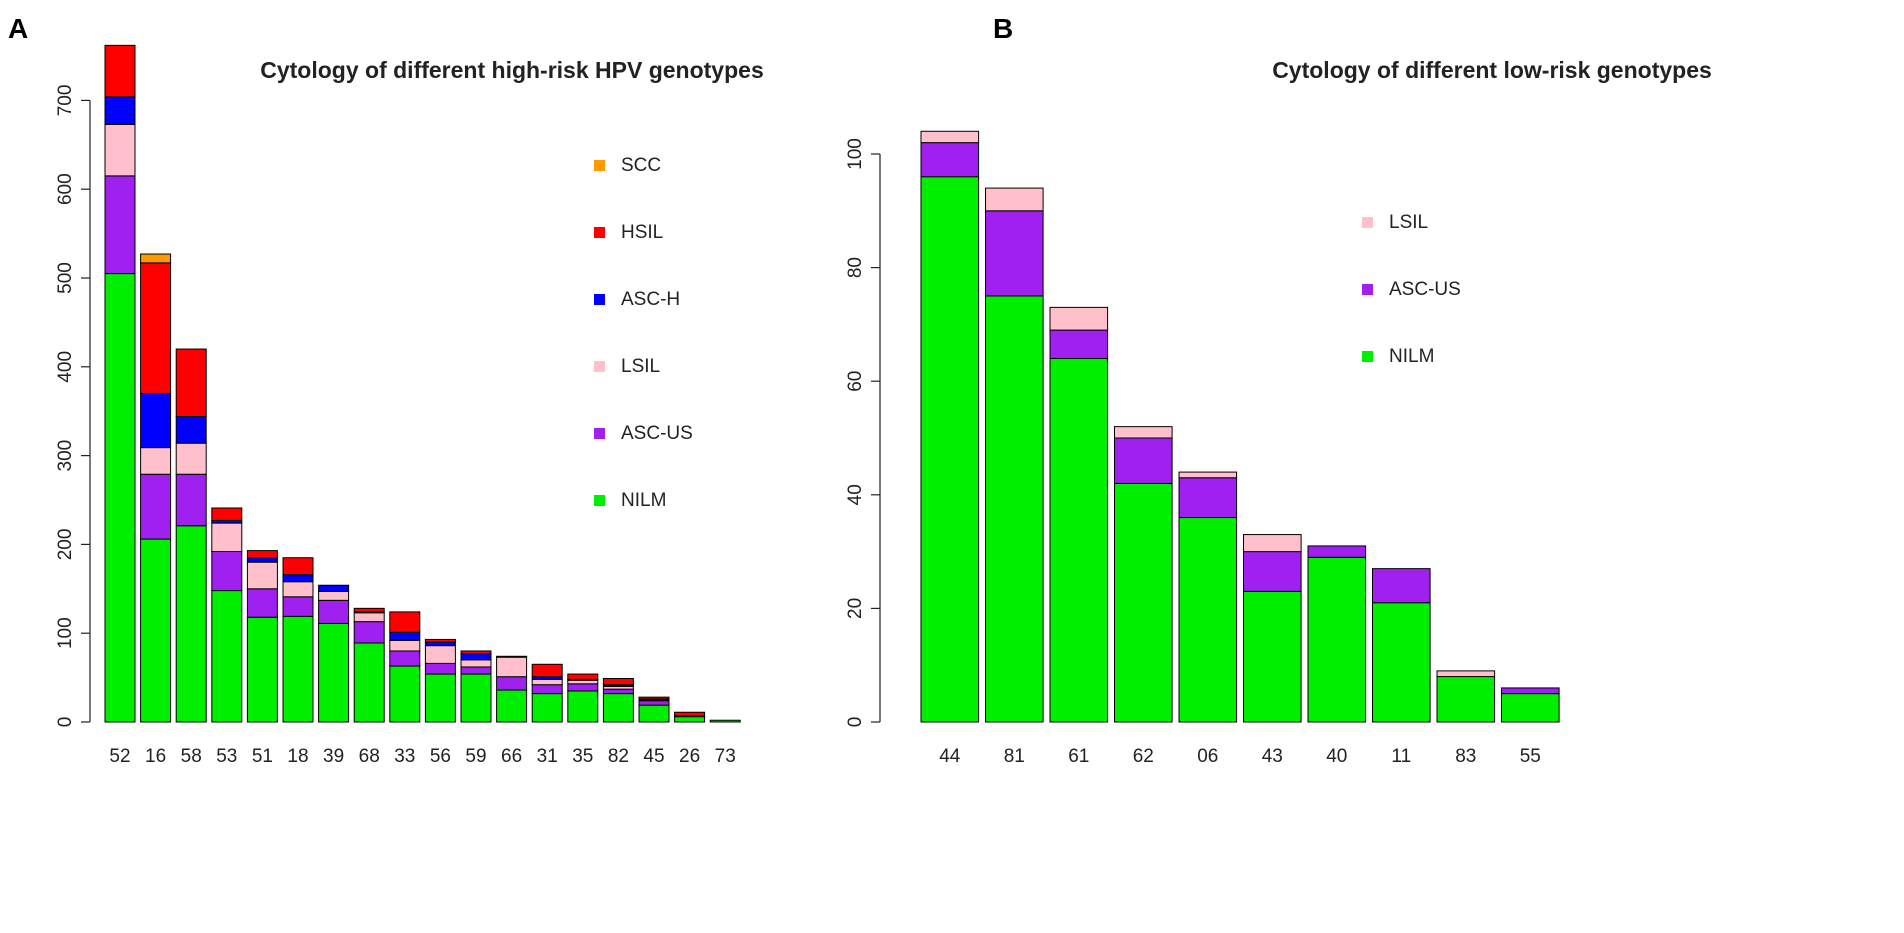 This screenshot has height=933, width=1904. What do you see at coordinates (618, 708) in the screenshot?
I see `panel-a-bar-82-nilm` at bounding box center [618, 708].